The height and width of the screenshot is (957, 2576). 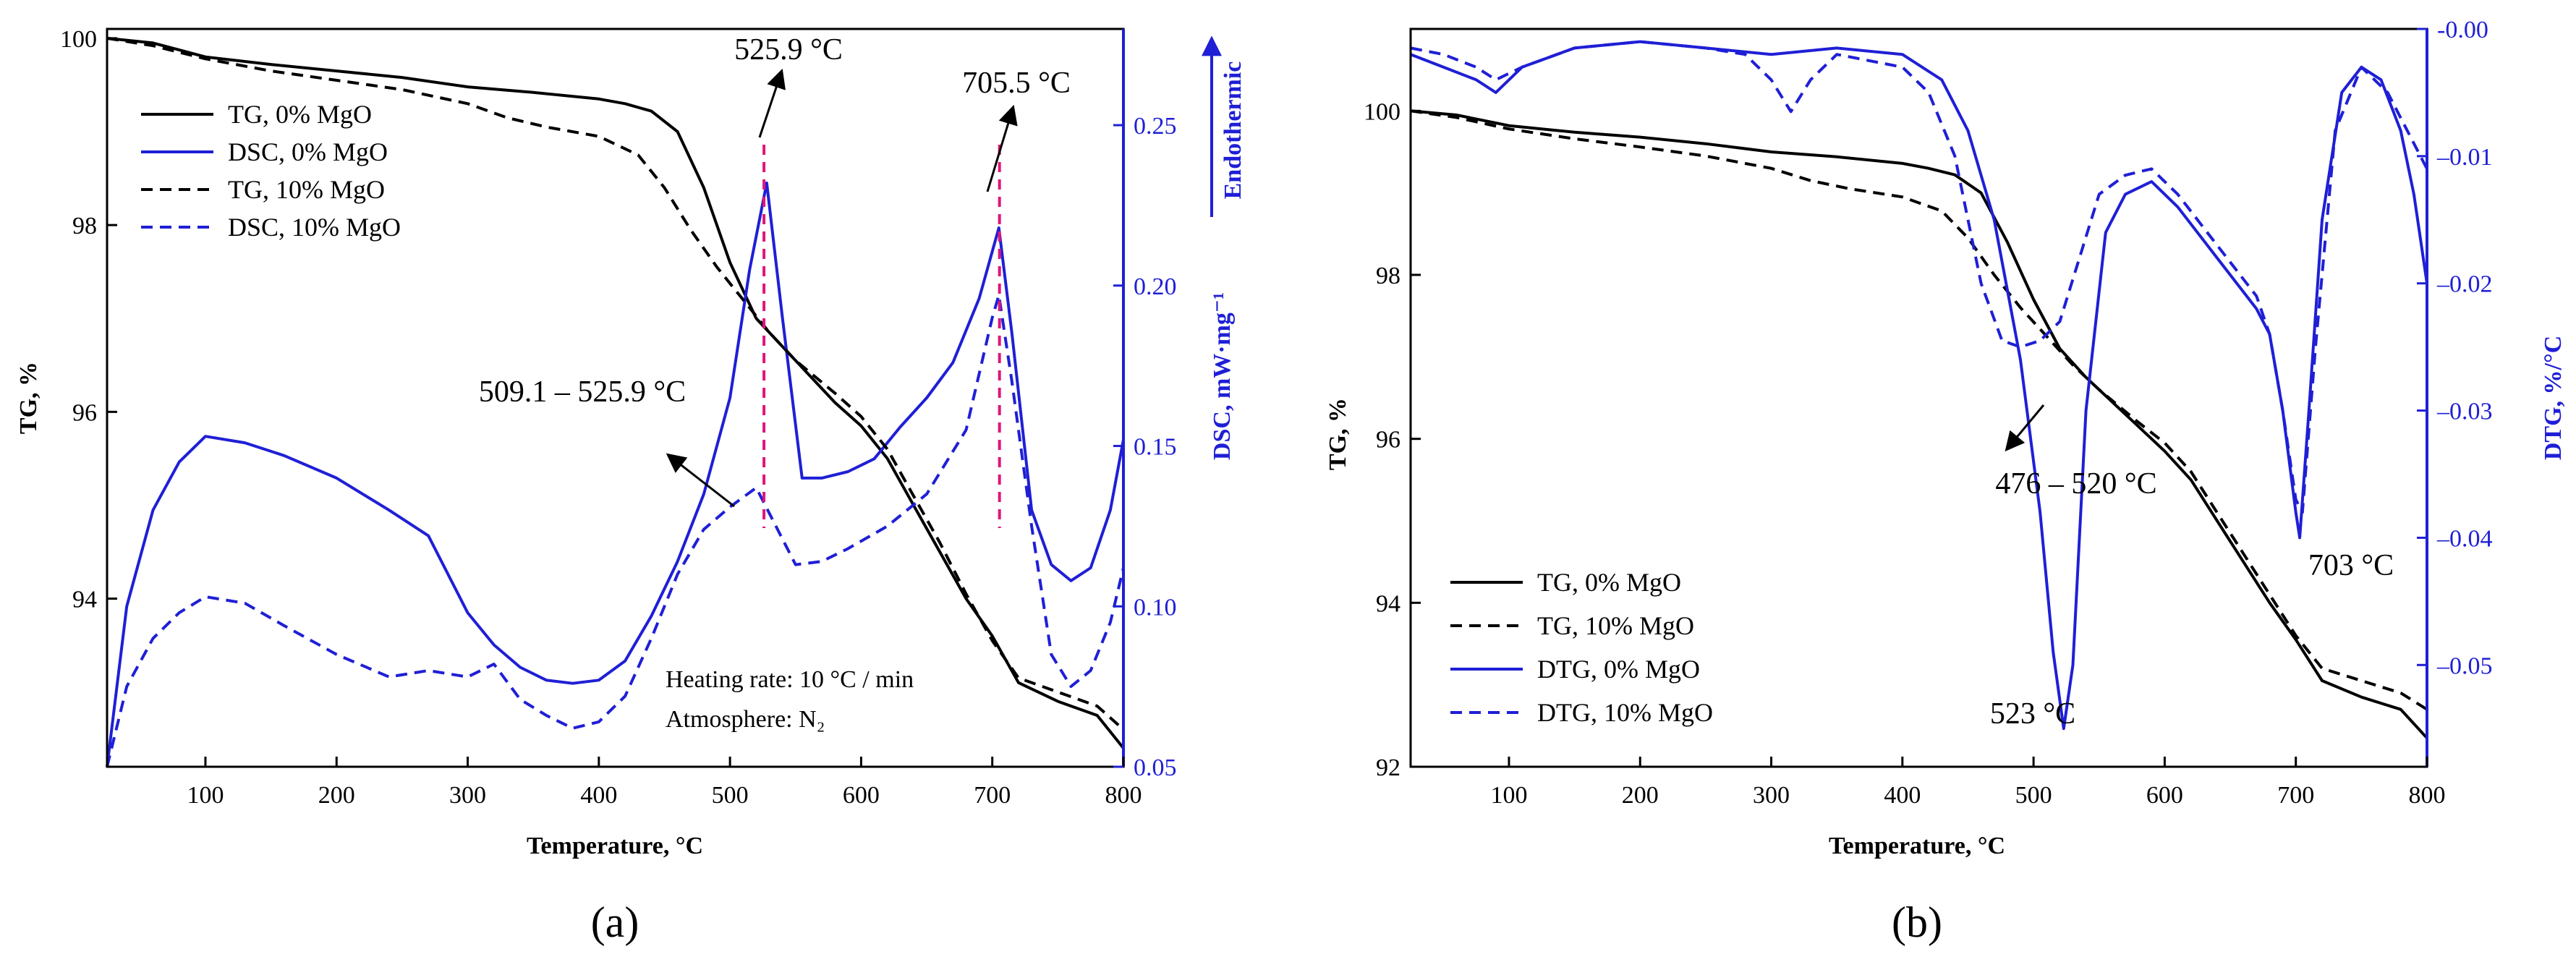 I want to click on panel-a-range-label: 509.1 – 525.9 °C, so click(x=582, y=392).